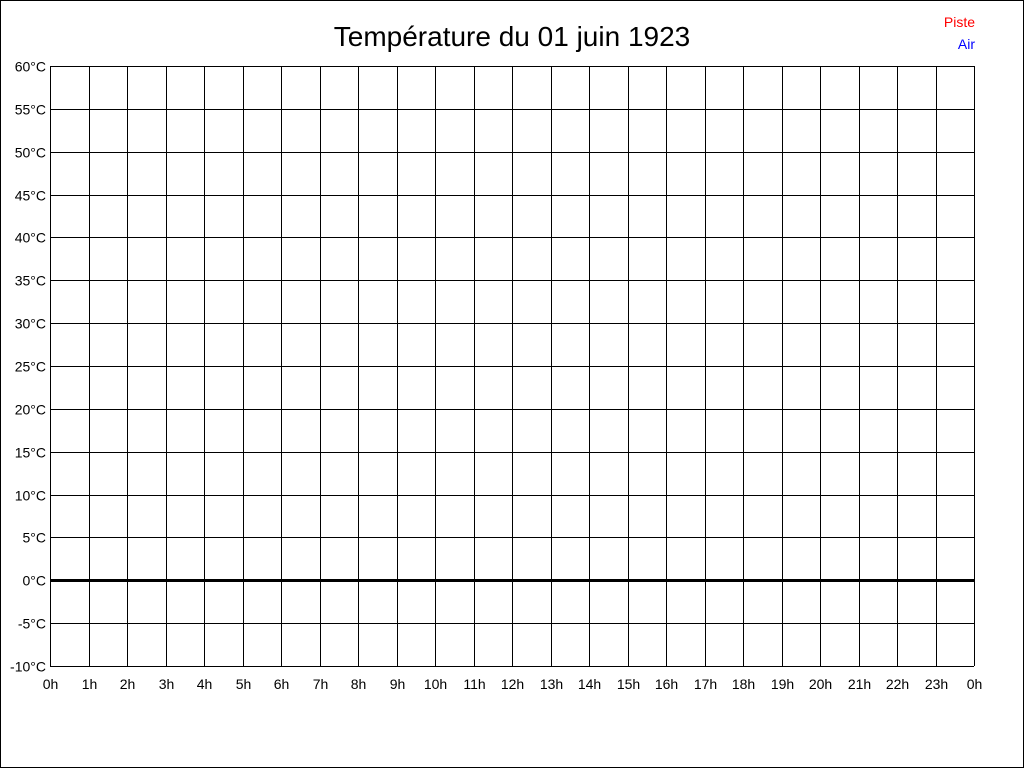 This screenshot has height=768, width=1024. What do you see at coordinates (30, 67) in the screenshot?
I see `y-tick-label: 60°C` at bounding box center [30, 67].